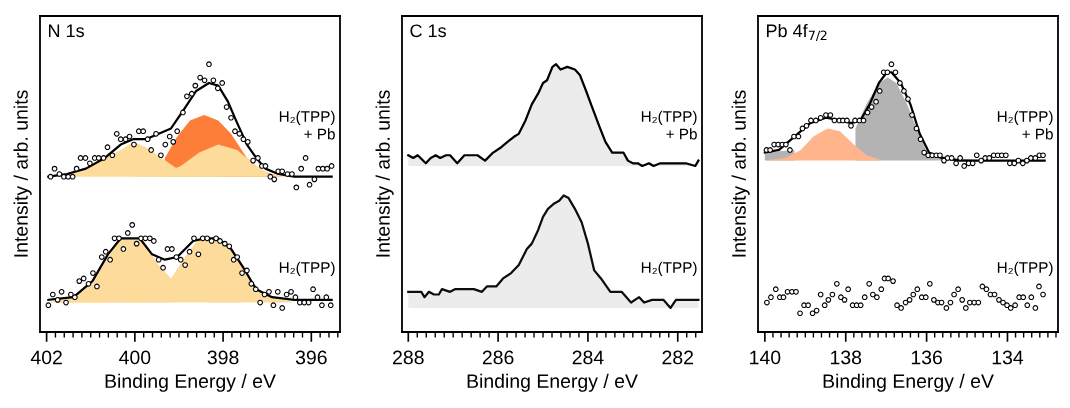  Describe the element at coordinates (223, 357) in the screenshot. I see `x-tick-label: 398` at that location.